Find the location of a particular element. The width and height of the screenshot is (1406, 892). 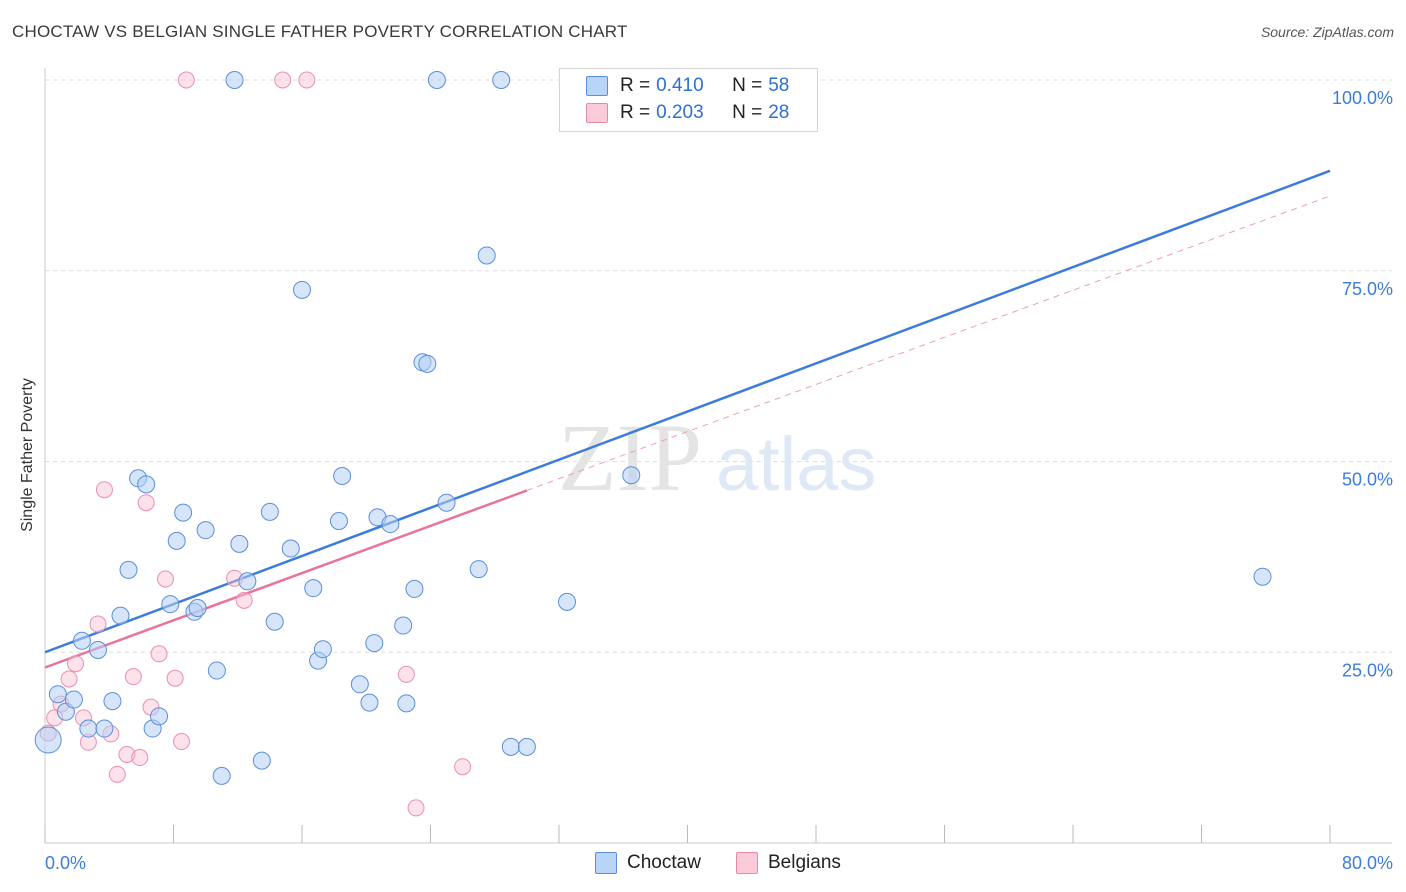

source-label: Source: ZipAtlas.com is located at coordinates (1327, 32).